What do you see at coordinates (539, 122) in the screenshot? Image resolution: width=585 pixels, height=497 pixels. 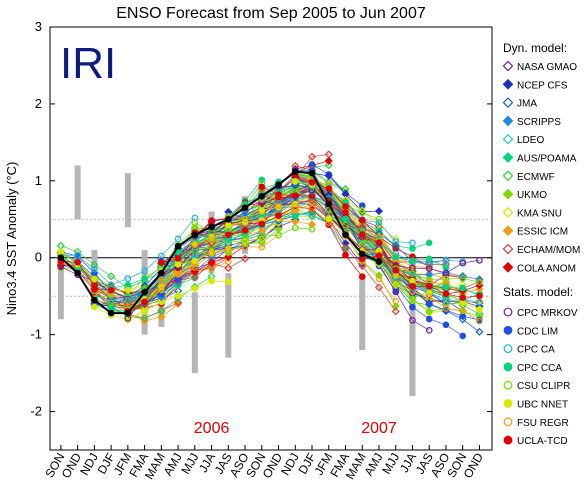 I see `legend-item-label: SCRIPPS` at bounding box center [539, 122].